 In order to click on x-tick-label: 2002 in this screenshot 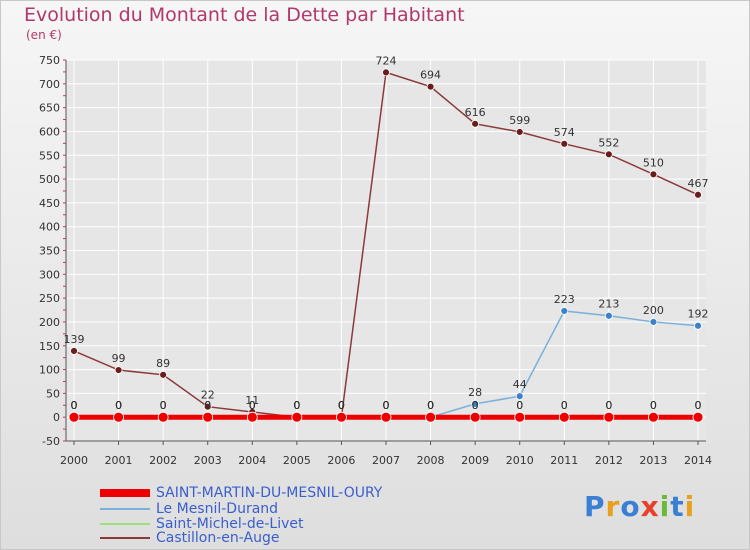, I will do `click(163, 460)`.